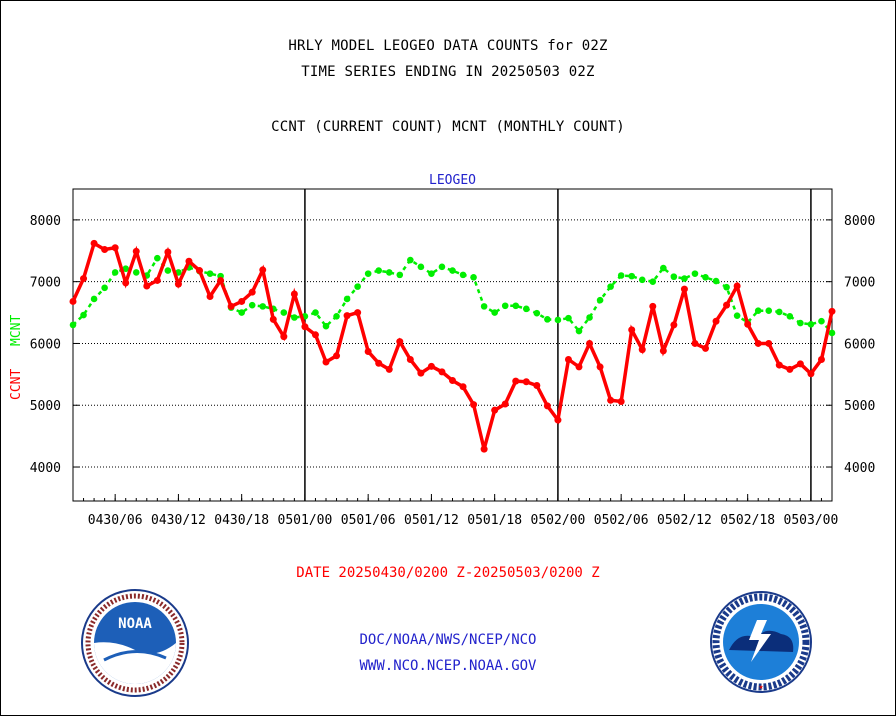 The height and width of the screenshot is (716, 896). I want to click on y-tick-label-right: 8000, so click(859, 221).